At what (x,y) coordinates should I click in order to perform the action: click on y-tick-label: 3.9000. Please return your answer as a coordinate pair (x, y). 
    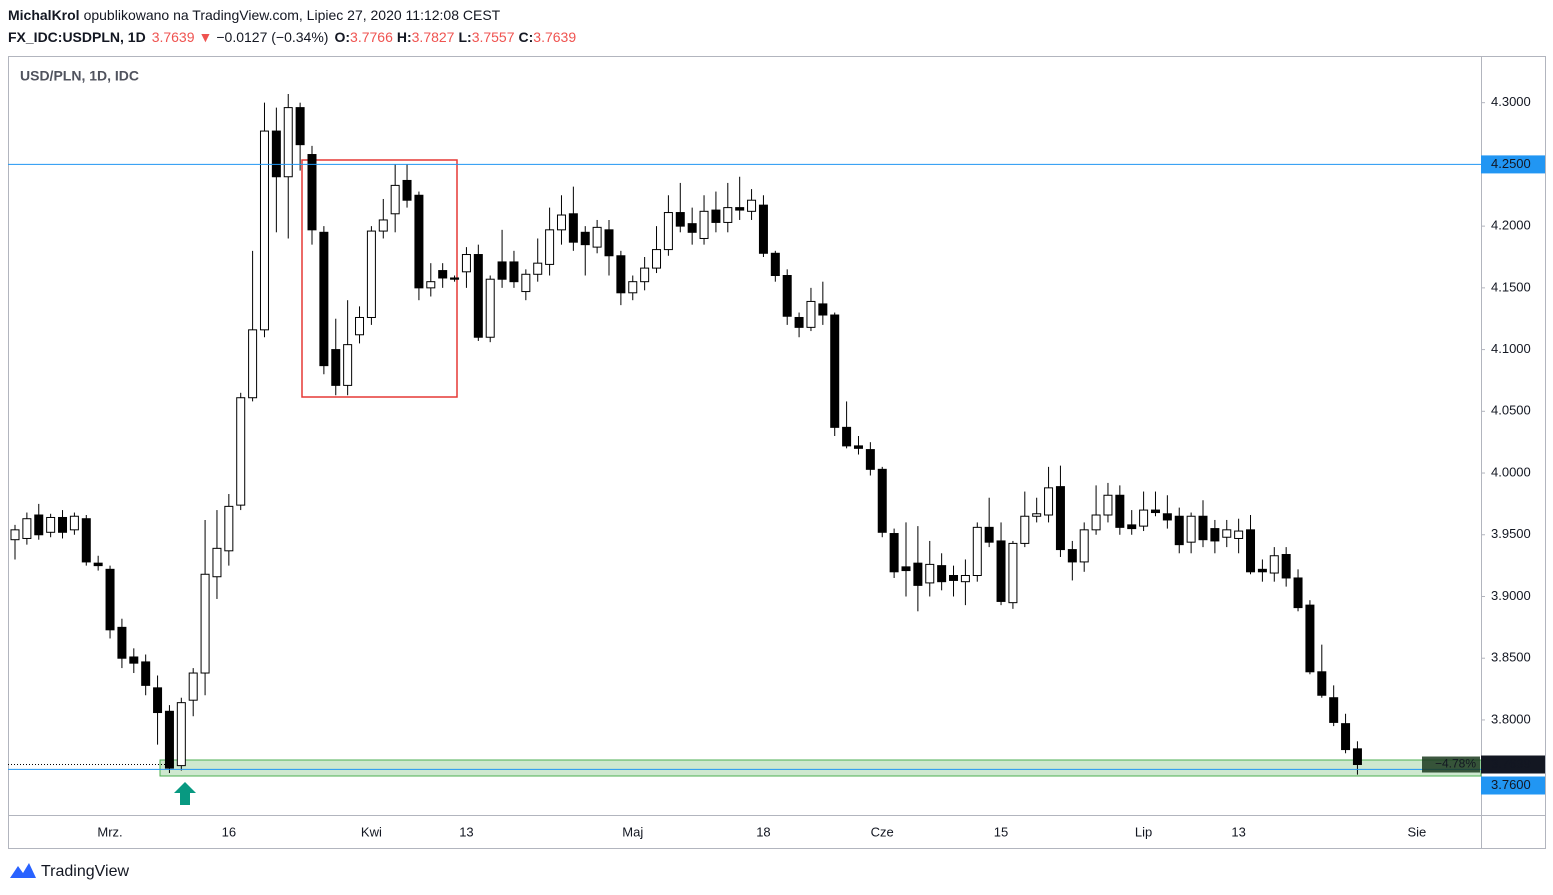
    Looking at the image, I should click on (1511, 595).